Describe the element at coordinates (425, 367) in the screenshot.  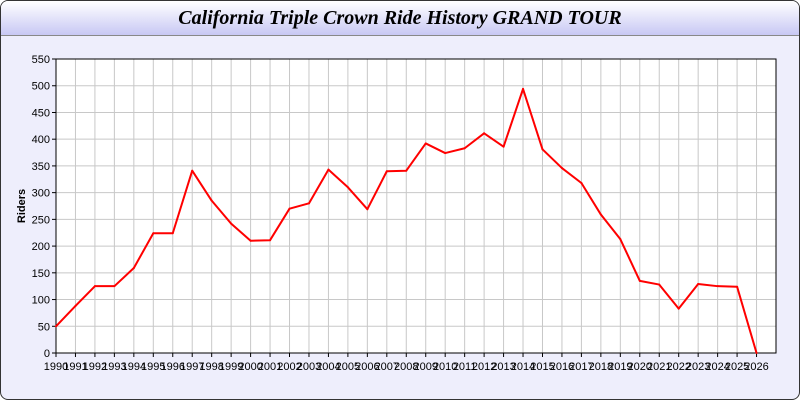
I see `x-tick-label: 2009` at that location.